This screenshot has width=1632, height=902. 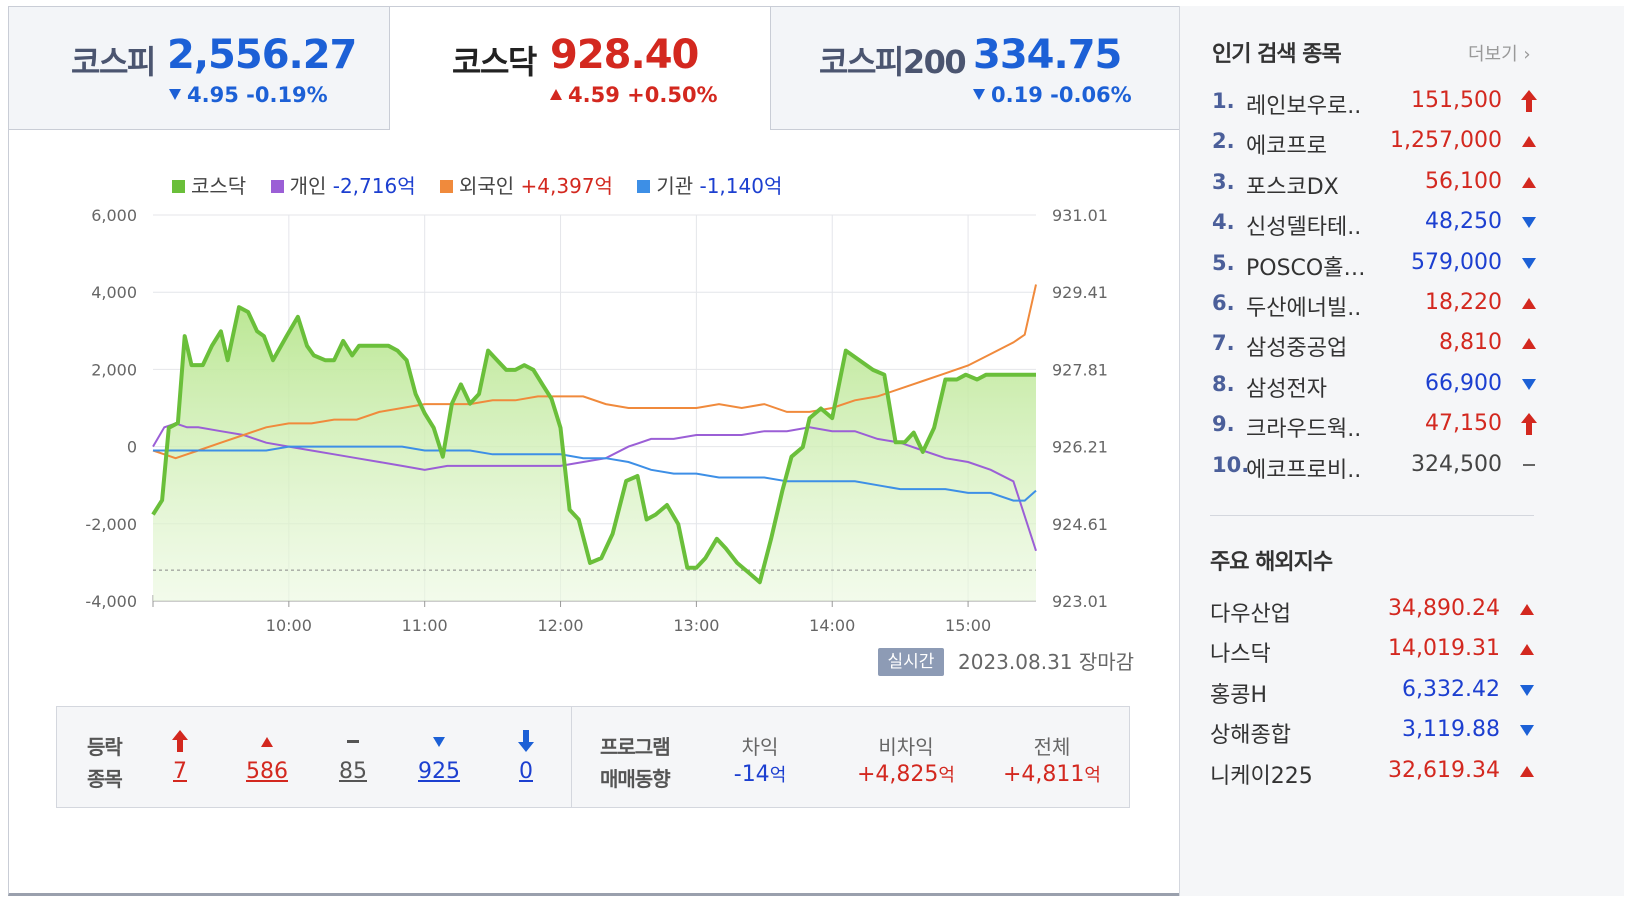 What do you see at coordinates (1223, 141) in the screenshot?
I see `rank-number: 2.` at bounding box center [1223, 141].